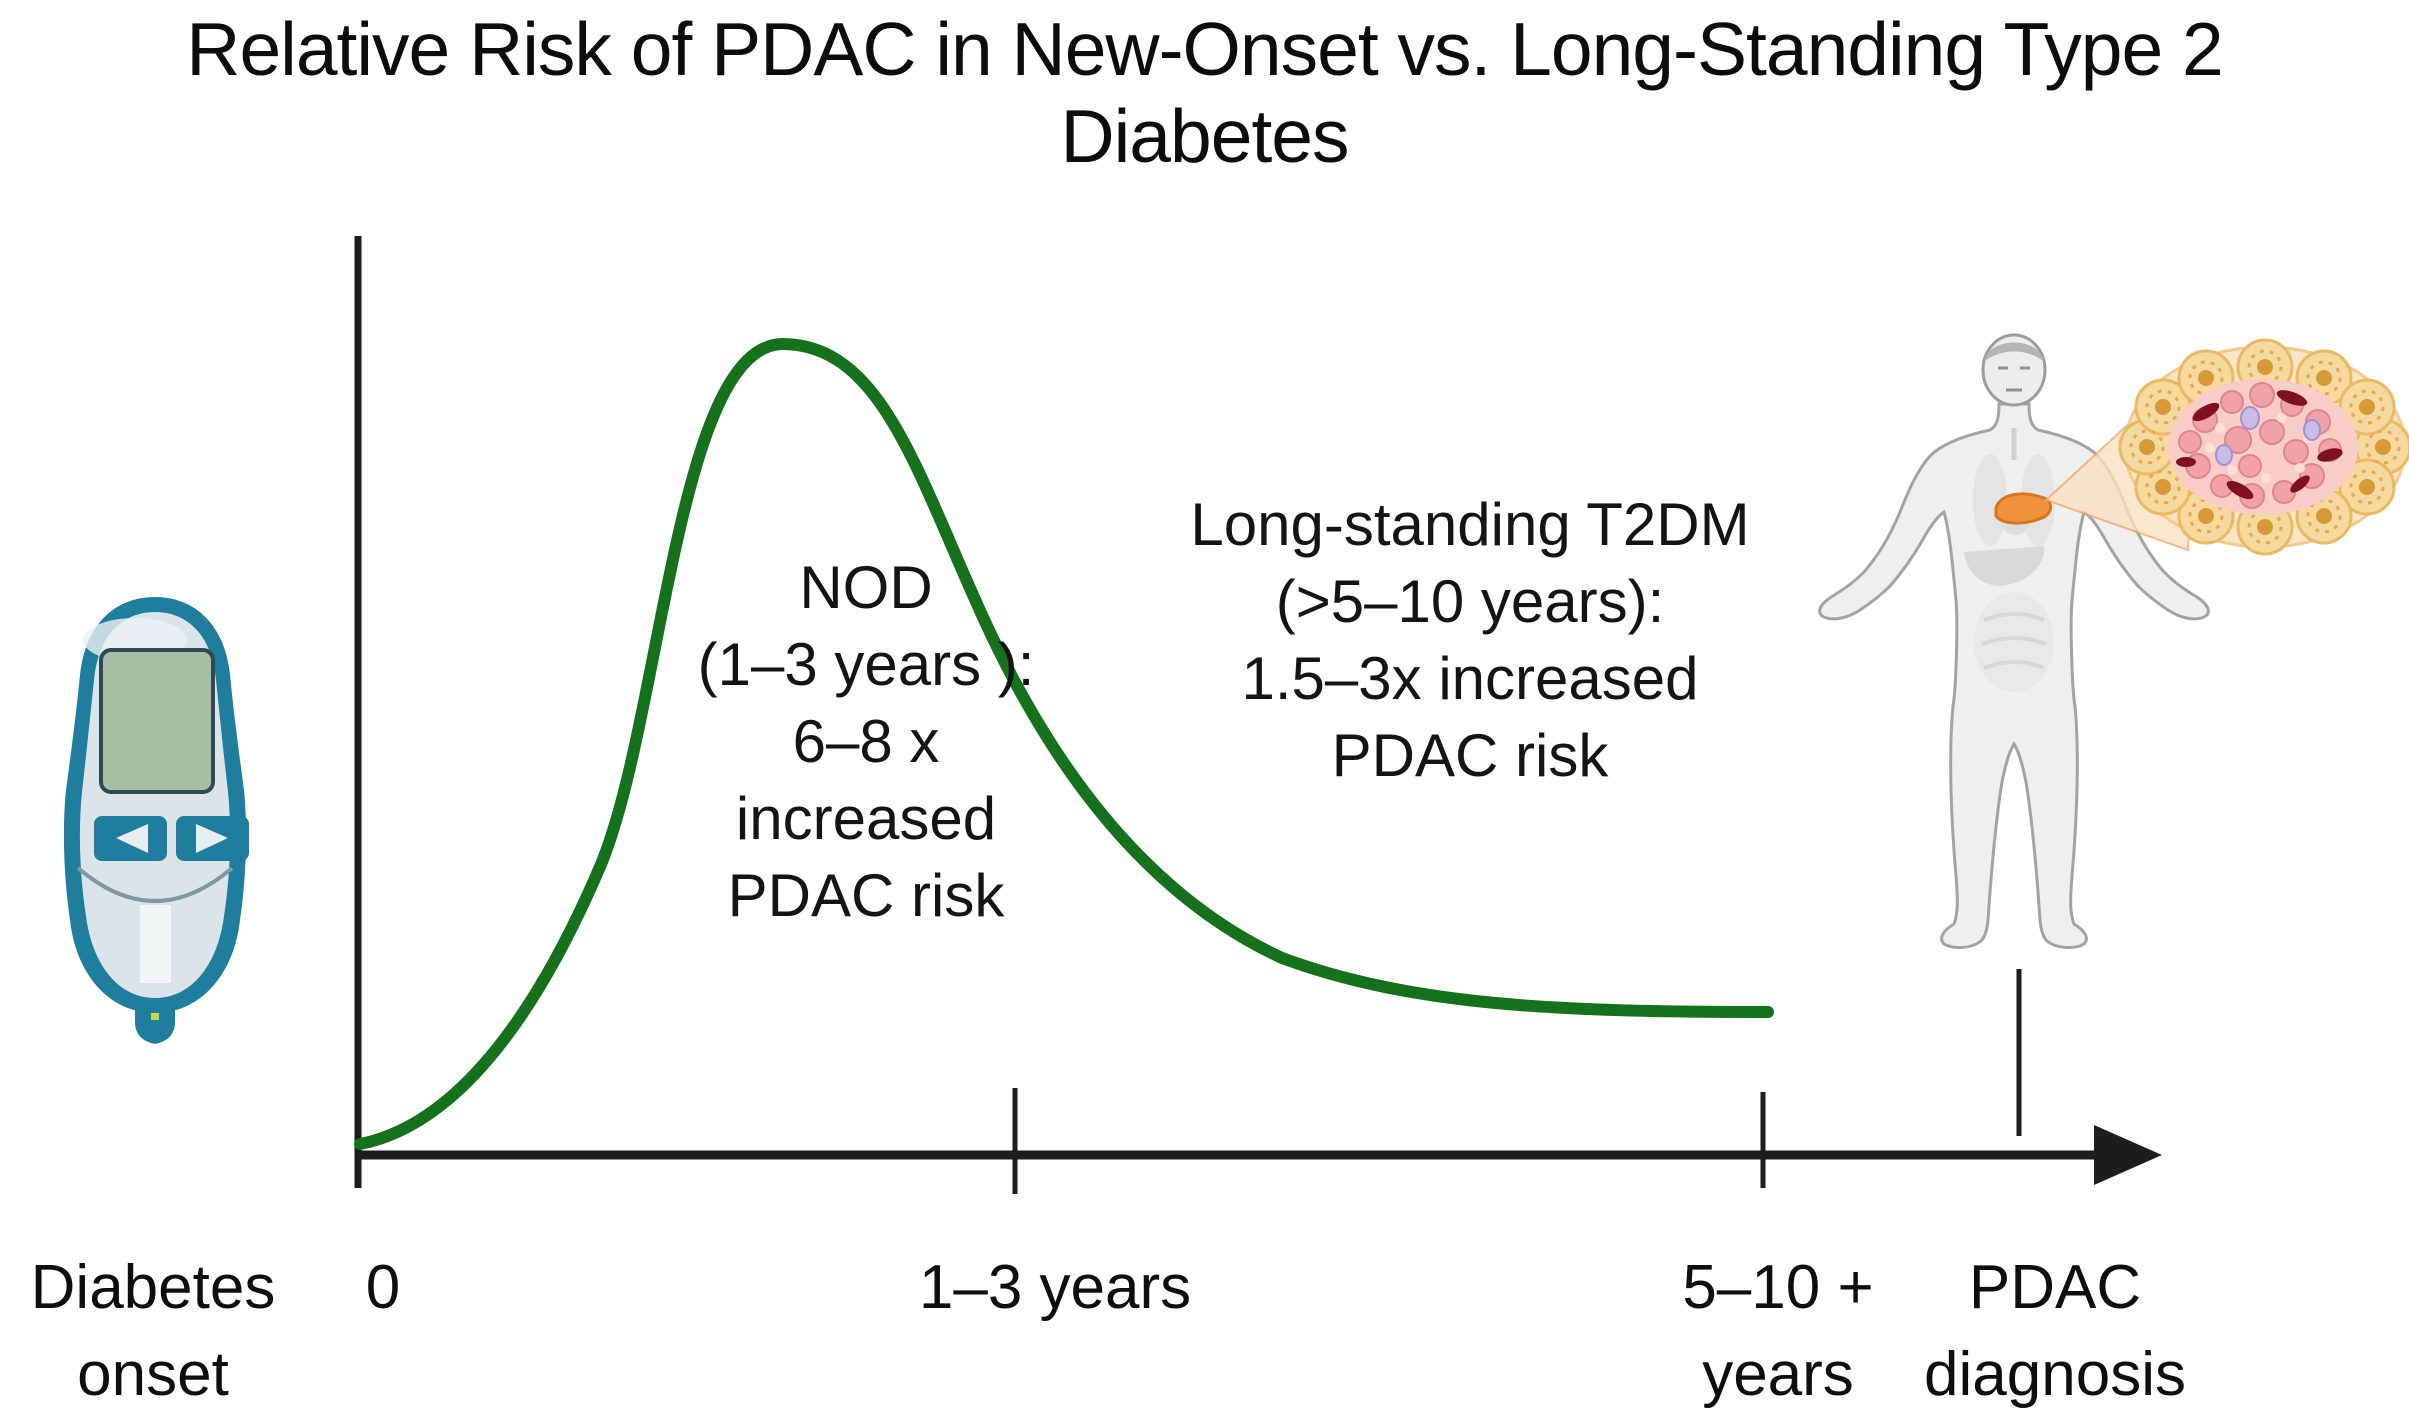 The height and width of the screenshot is (1421, 2409). Describe the element at coordinates (866, 664) in the screenshot. I see `nod-annotation-line: (1–3 years ):` at that location.